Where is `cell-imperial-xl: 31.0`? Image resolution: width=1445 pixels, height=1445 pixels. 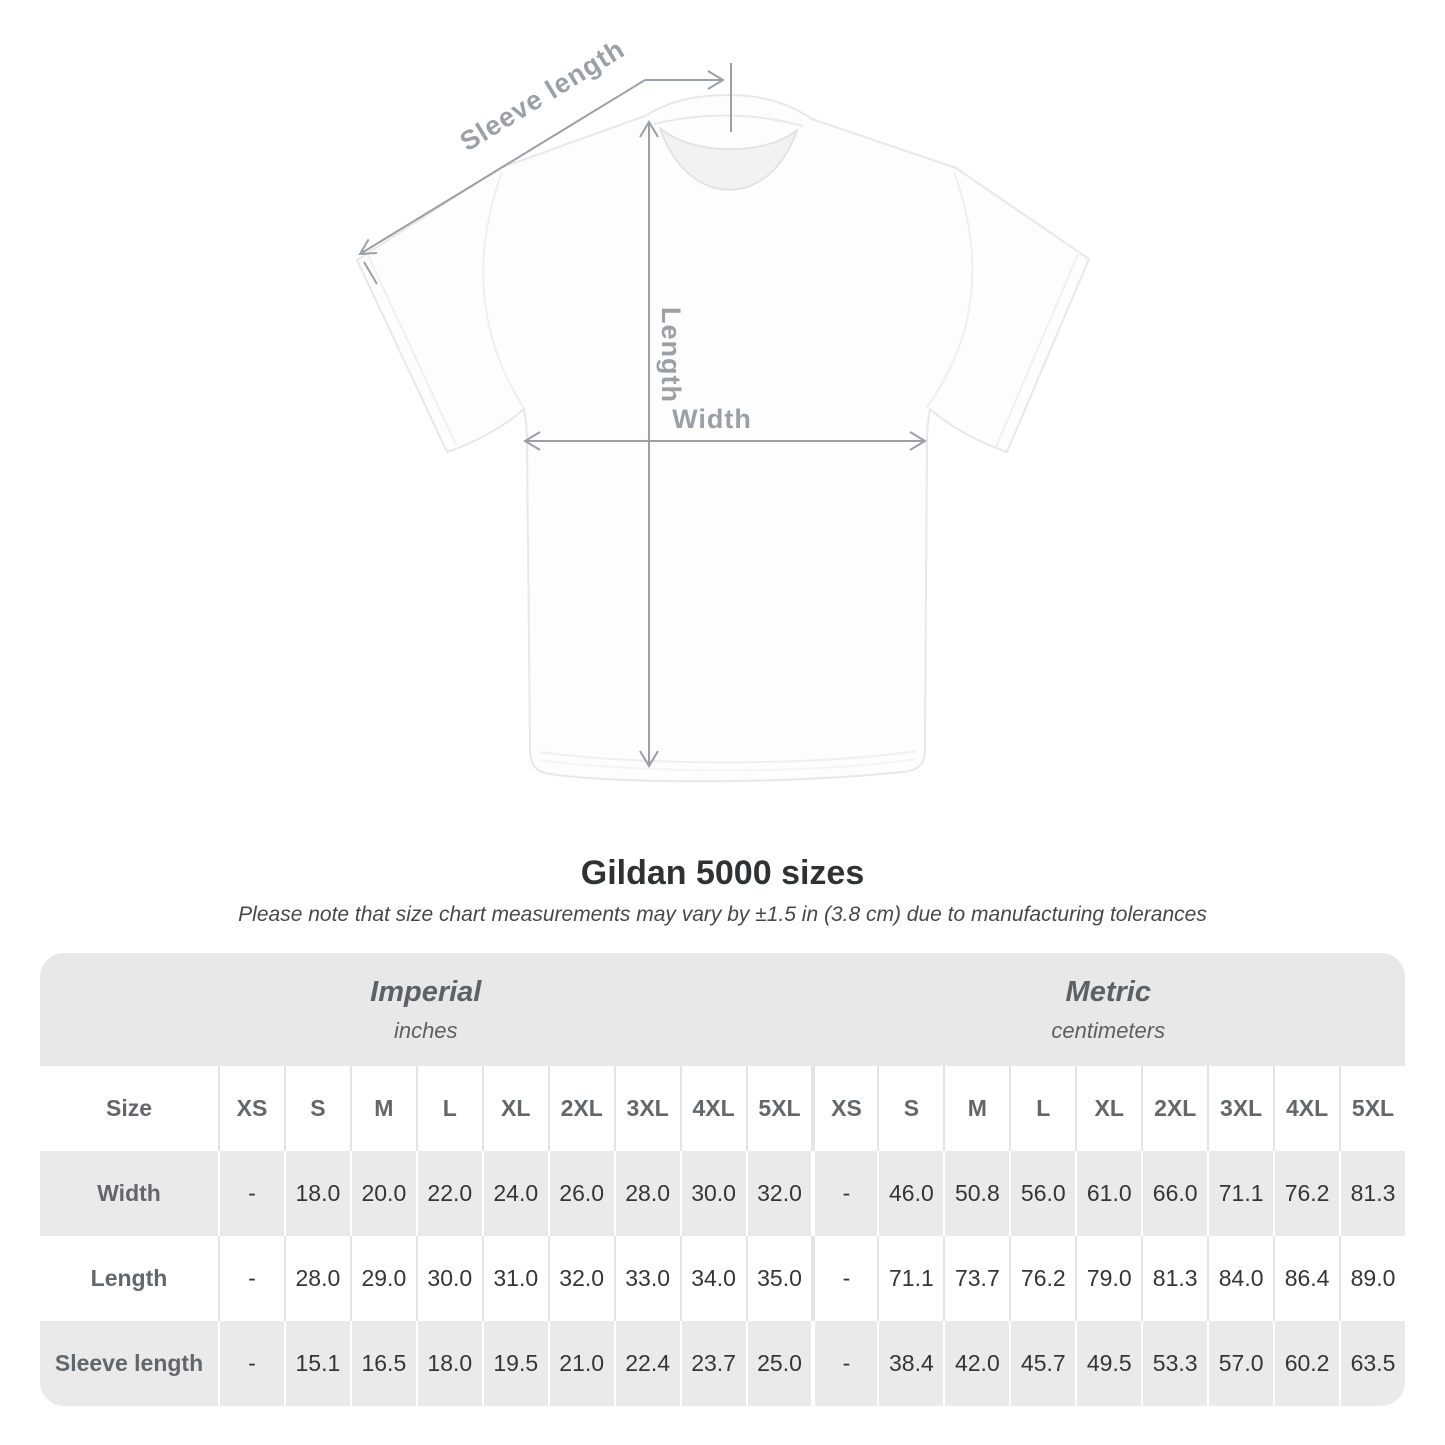
cell-imperial-xl: 31.0 is located at coordinates (514, 1278).